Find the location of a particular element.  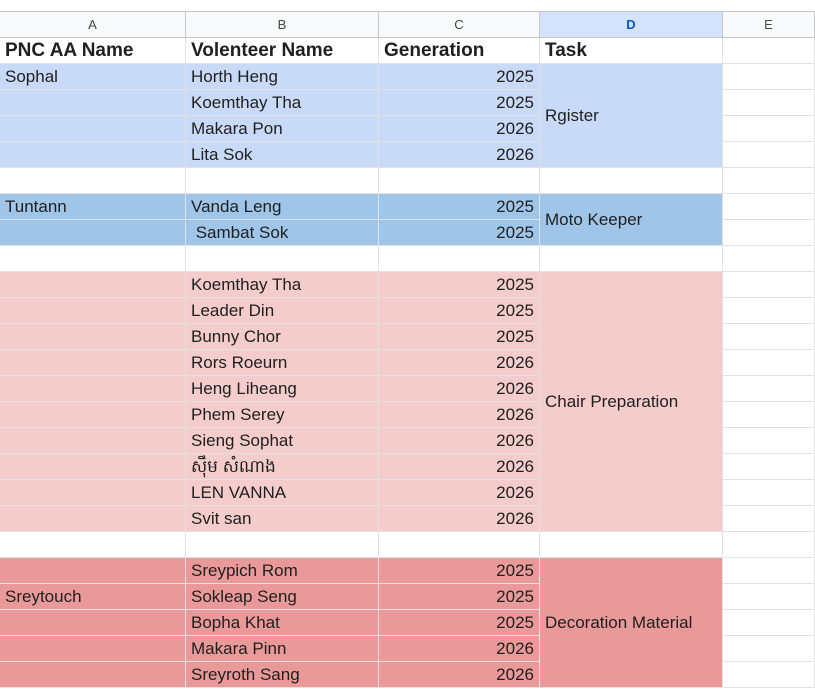

volunteer-name-cell: Horth Heng is located at coordinates (282, 77).